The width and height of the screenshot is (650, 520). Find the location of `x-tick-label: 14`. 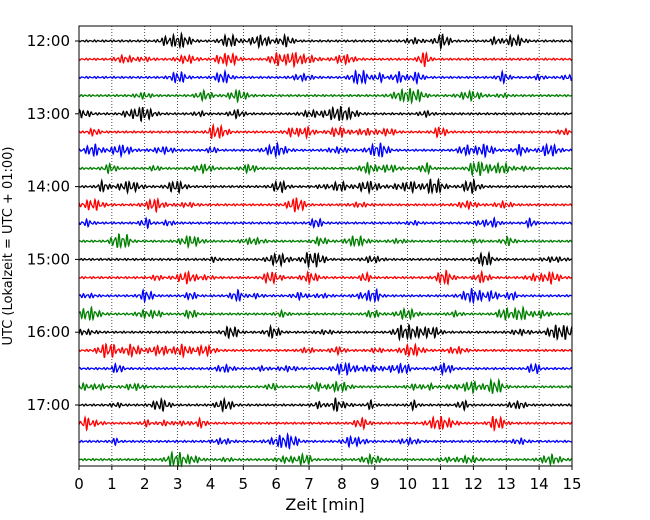

x-tick-label: 14 is located at coordinates (539, 484).